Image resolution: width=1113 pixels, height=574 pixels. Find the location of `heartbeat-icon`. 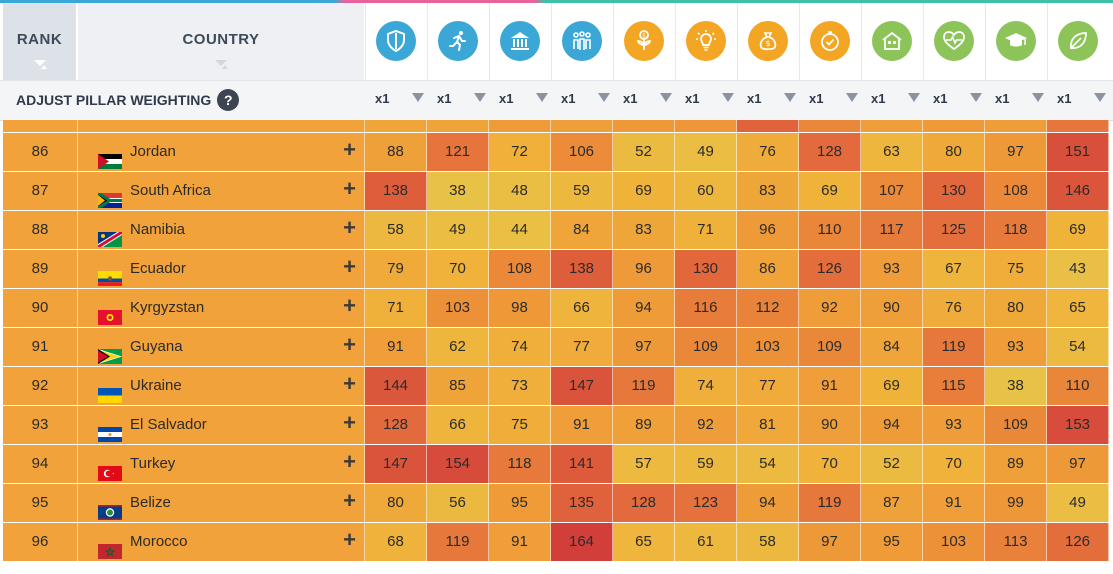

heartbeat-icon is located at coordinates (954, 41).